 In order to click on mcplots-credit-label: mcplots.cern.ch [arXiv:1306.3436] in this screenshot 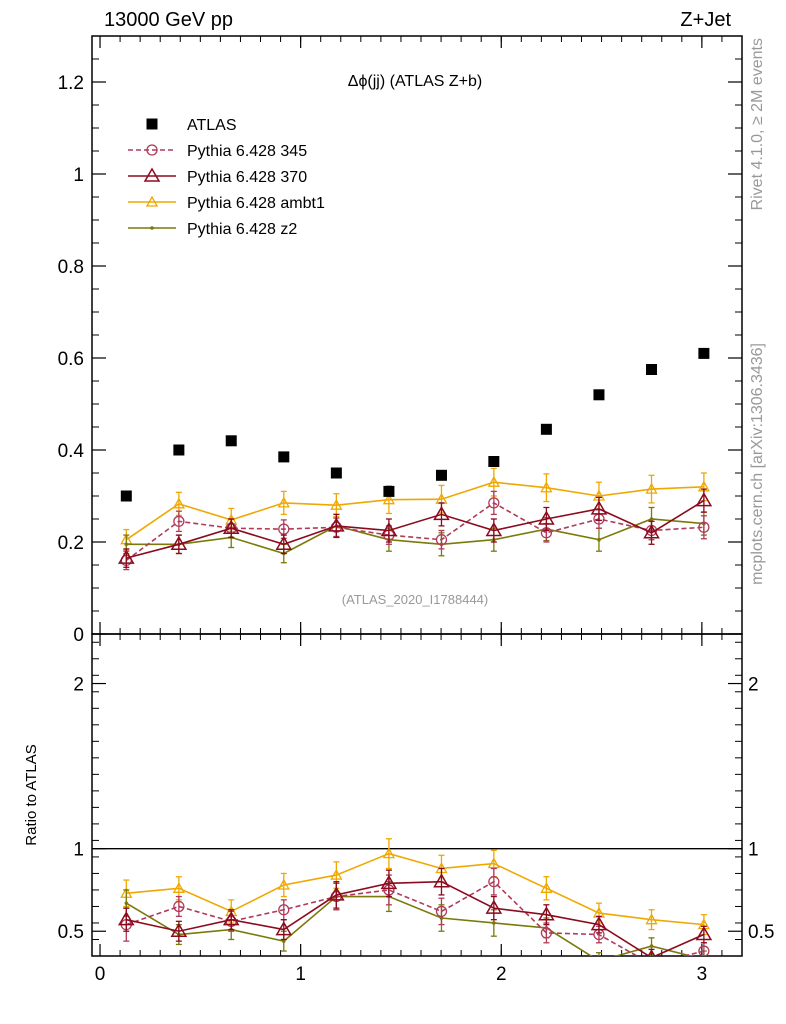, I will do `click(757, 464)`.